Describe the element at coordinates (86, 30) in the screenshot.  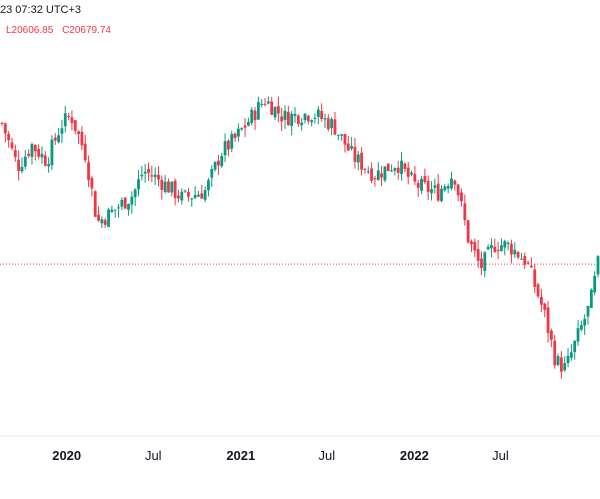
I see `close-value: C20679.74` at that location.